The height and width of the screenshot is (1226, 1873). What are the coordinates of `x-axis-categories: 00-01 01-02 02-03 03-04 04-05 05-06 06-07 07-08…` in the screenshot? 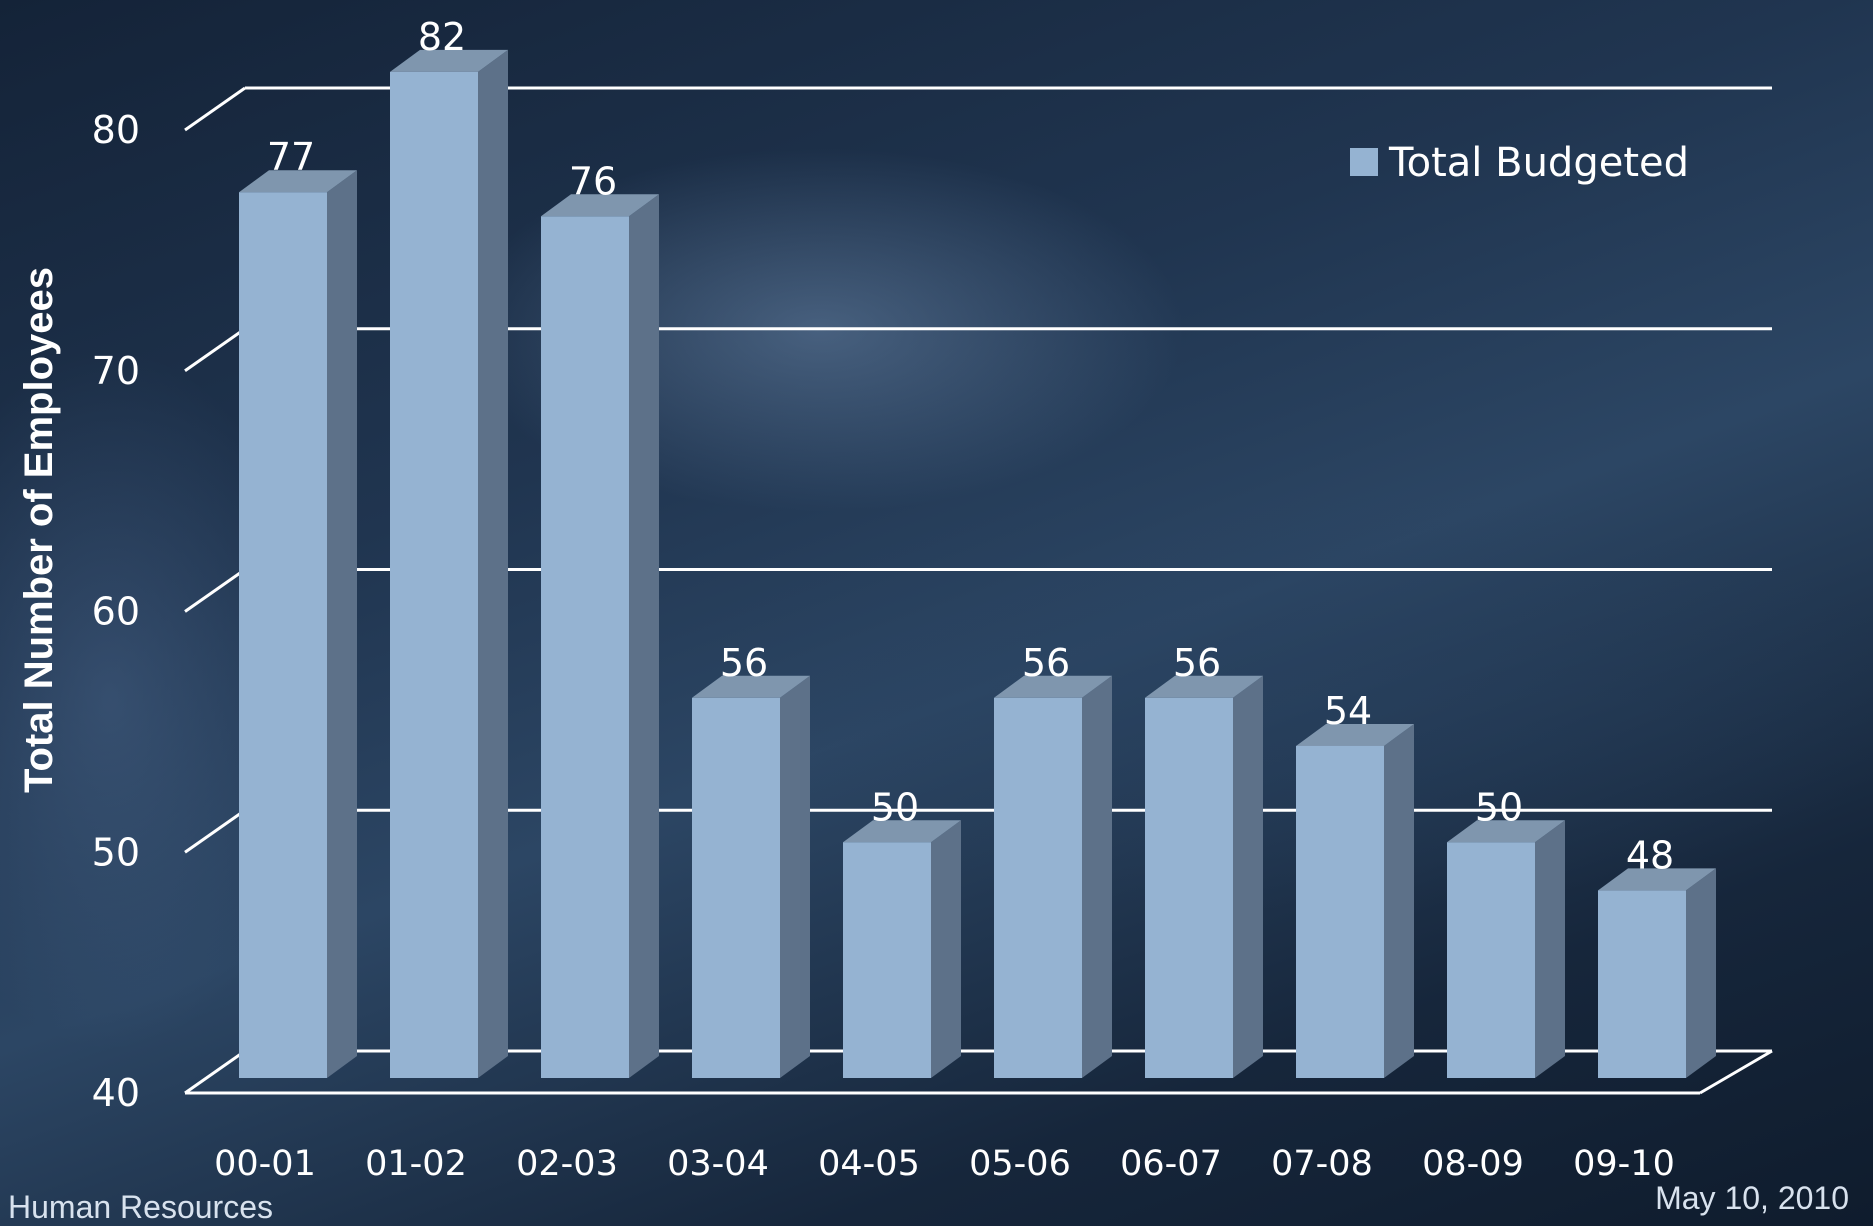 It's located at (944, 1164).